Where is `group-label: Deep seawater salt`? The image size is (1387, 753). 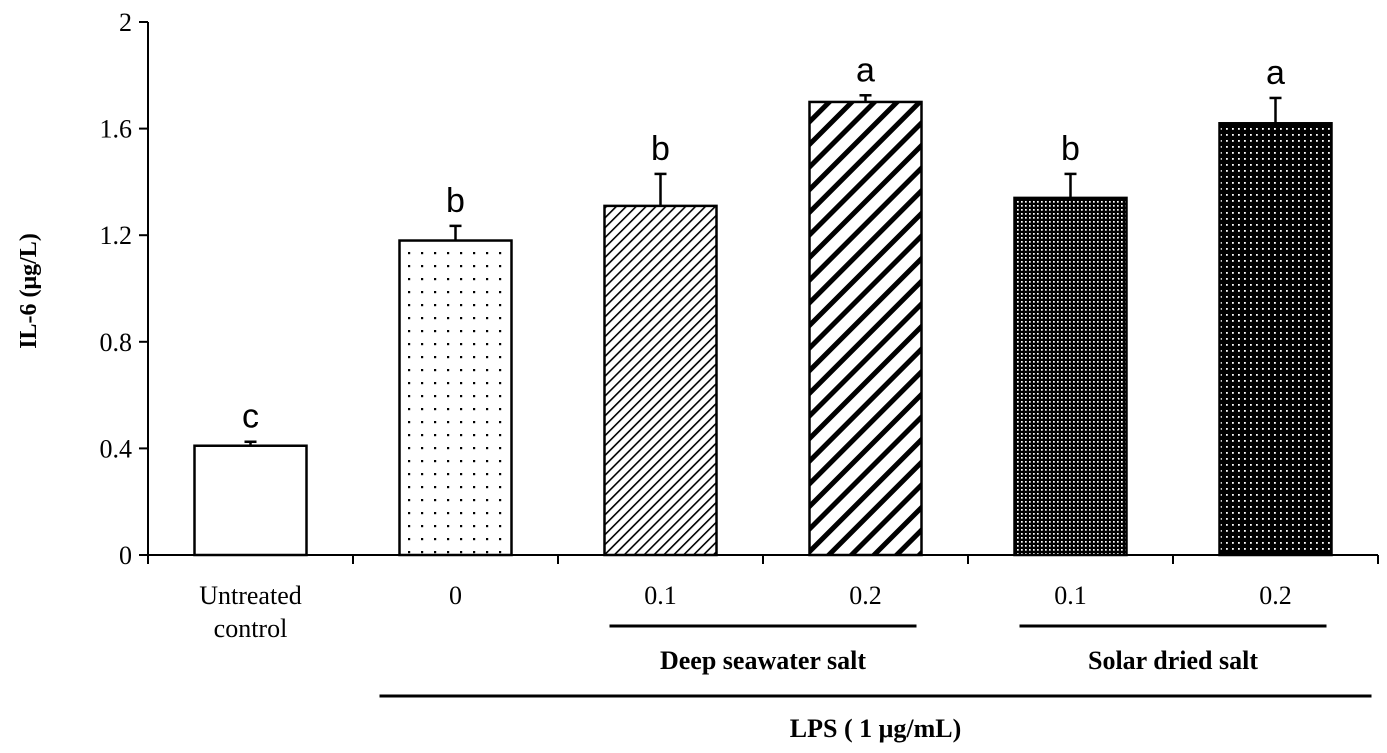 group-label: Deep seawater salt is located at coordinates (763, 660).